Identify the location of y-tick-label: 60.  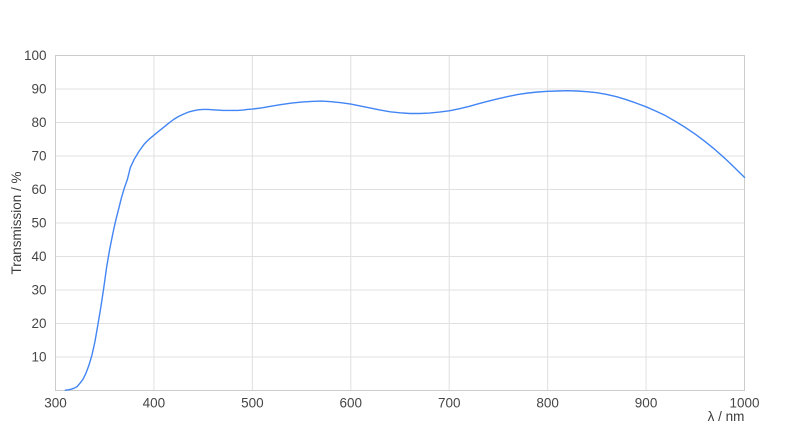
(38, 189).